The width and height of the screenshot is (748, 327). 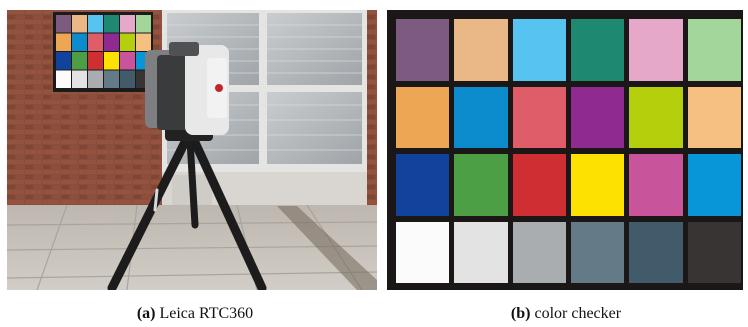 What do you see at coordinates (146, 313) in the screenshot?
I see `caption-a-label: (a)` at bounding box center [146, 313].